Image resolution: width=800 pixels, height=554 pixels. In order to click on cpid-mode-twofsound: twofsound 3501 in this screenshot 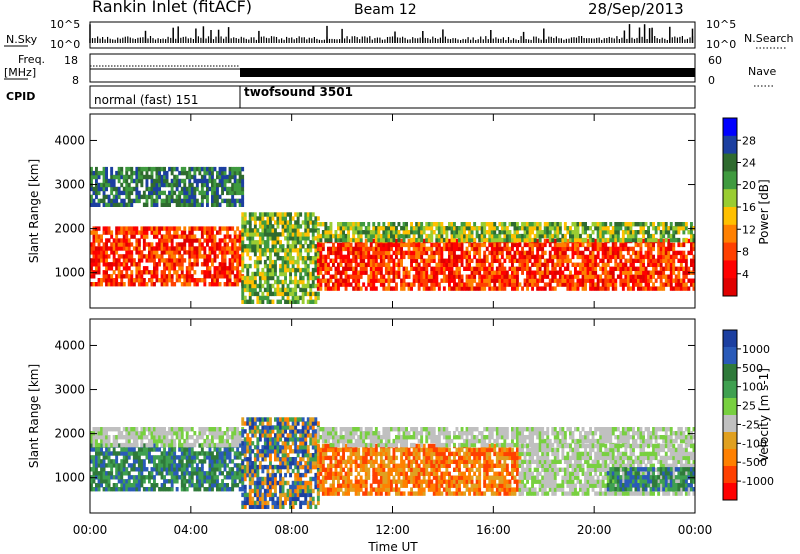, I will do `click(298, 92)`.